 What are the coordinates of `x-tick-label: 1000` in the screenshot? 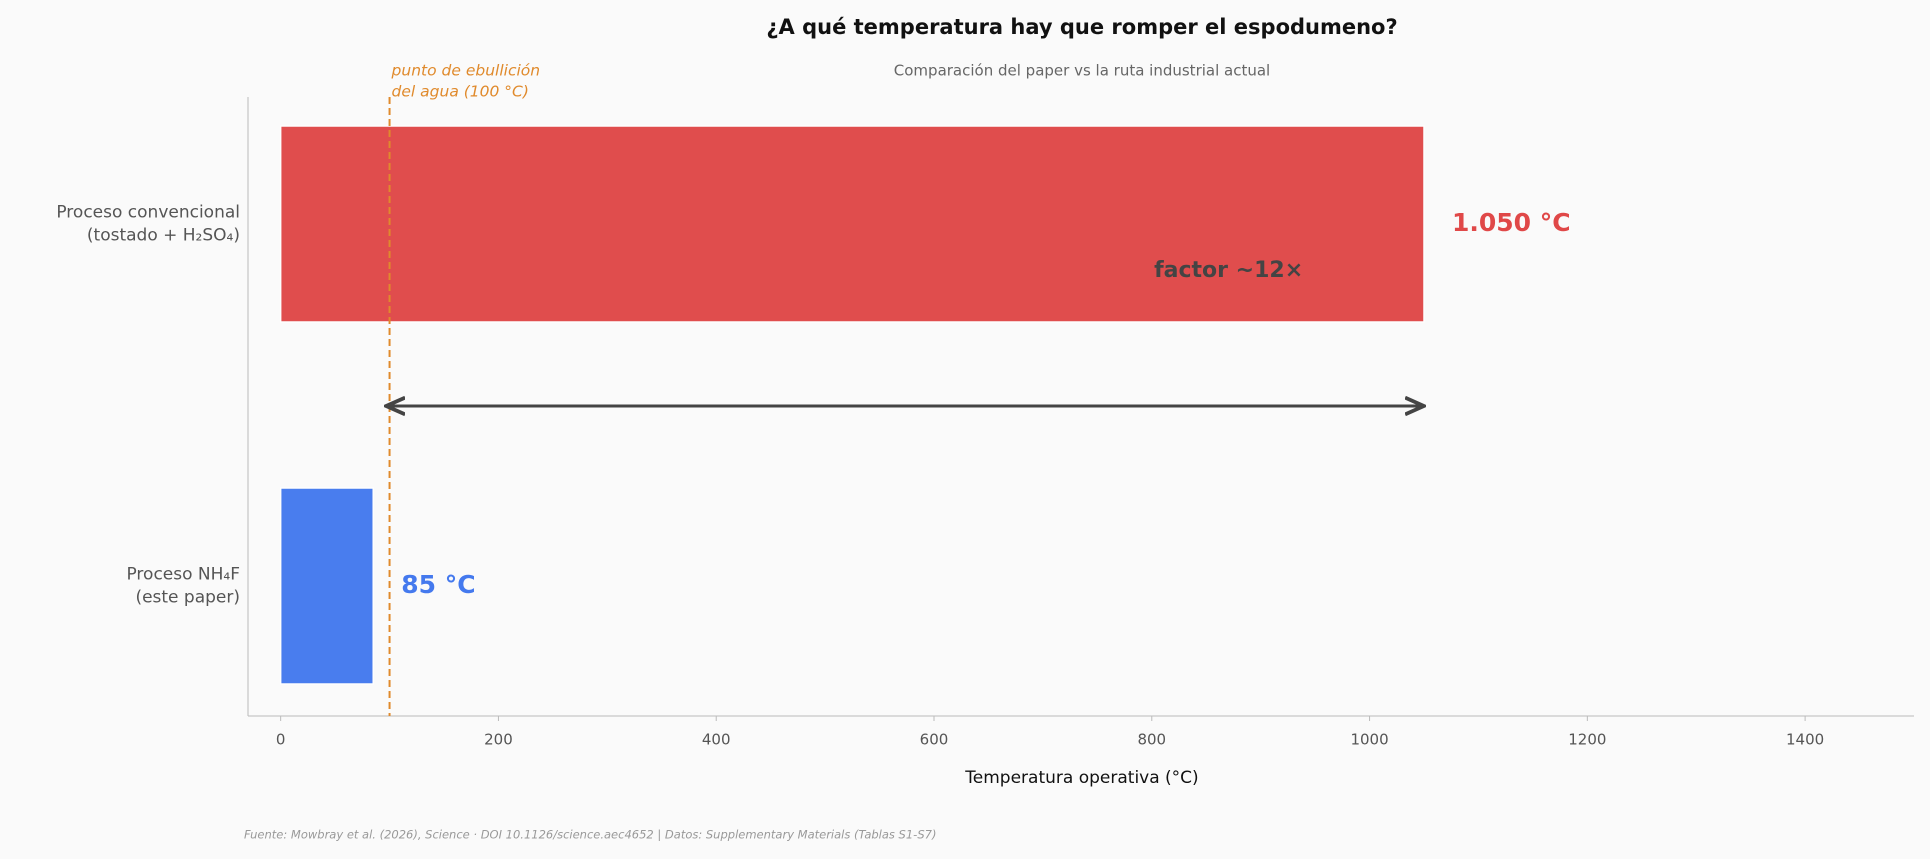 It's located at (1369, 740).